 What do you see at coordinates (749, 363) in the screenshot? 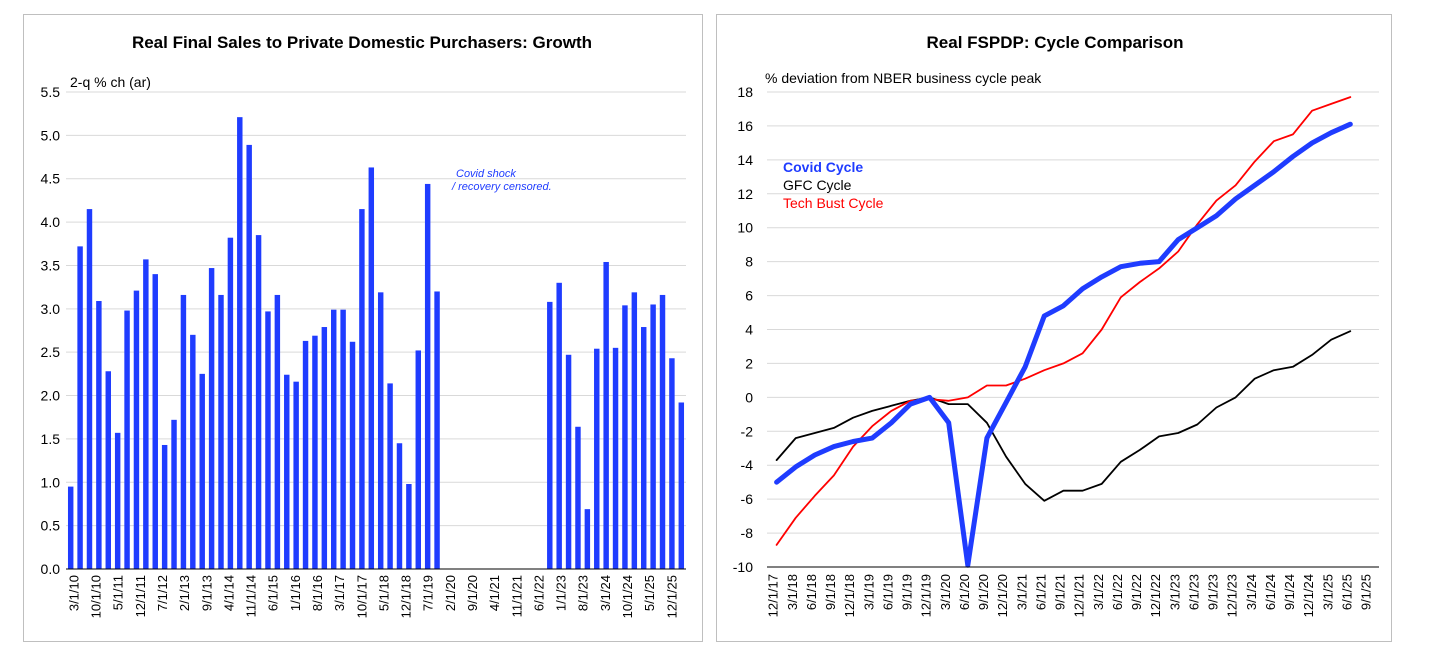
I see `right-y-tick-label: 2` at bounding box center [749, 363].